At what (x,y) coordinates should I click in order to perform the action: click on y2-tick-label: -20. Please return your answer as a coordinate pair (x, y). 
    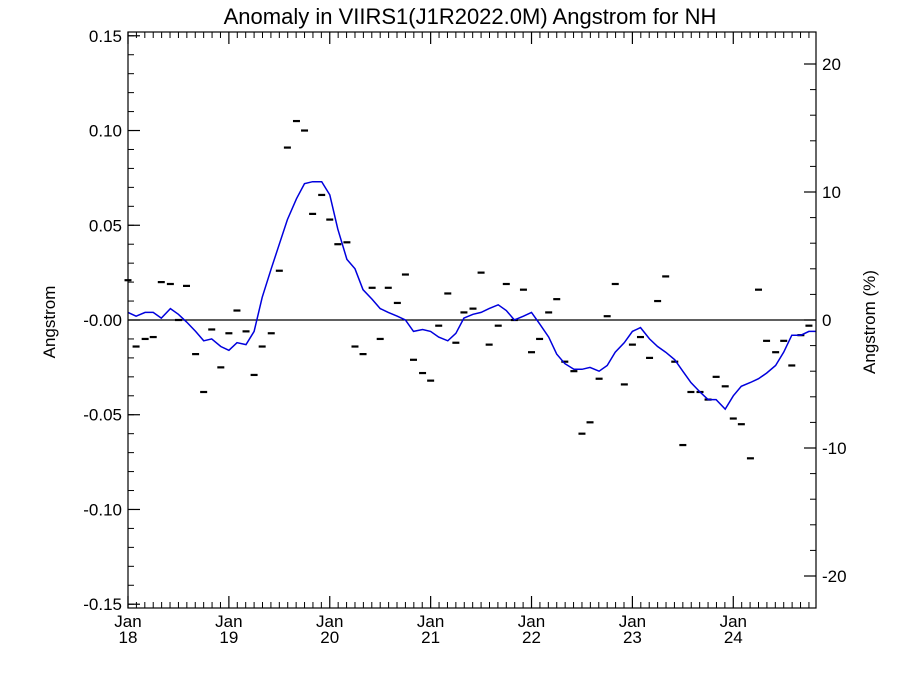
    Looking at the image, I should click on (834, 576).